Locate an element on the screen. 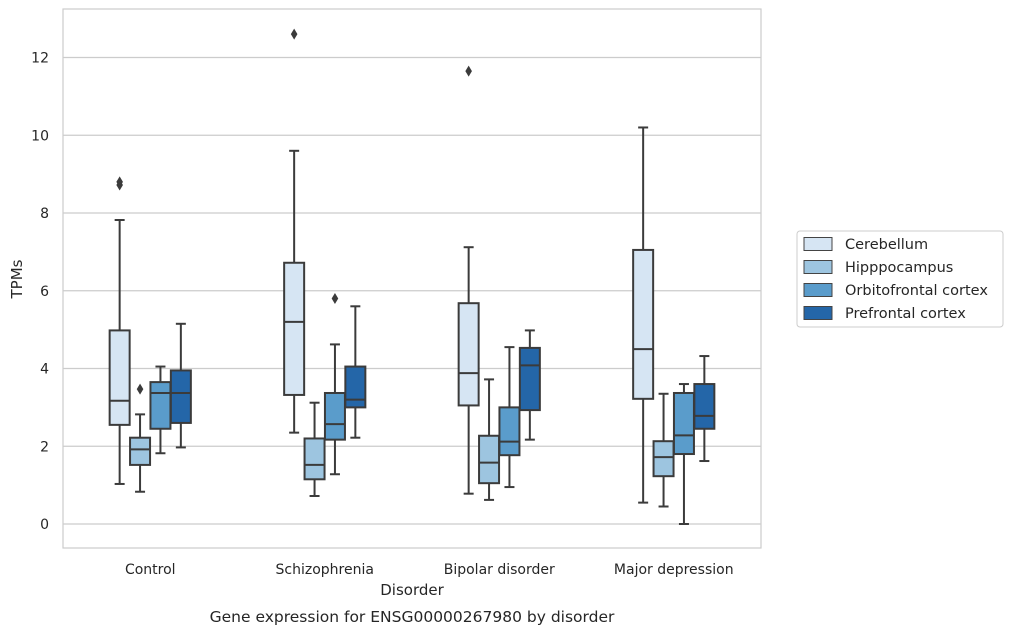 Image resolution: width=1013 pixels, height=634 pixels. x-tick-label: Schizophrenia is located at coordinates (325, 570).